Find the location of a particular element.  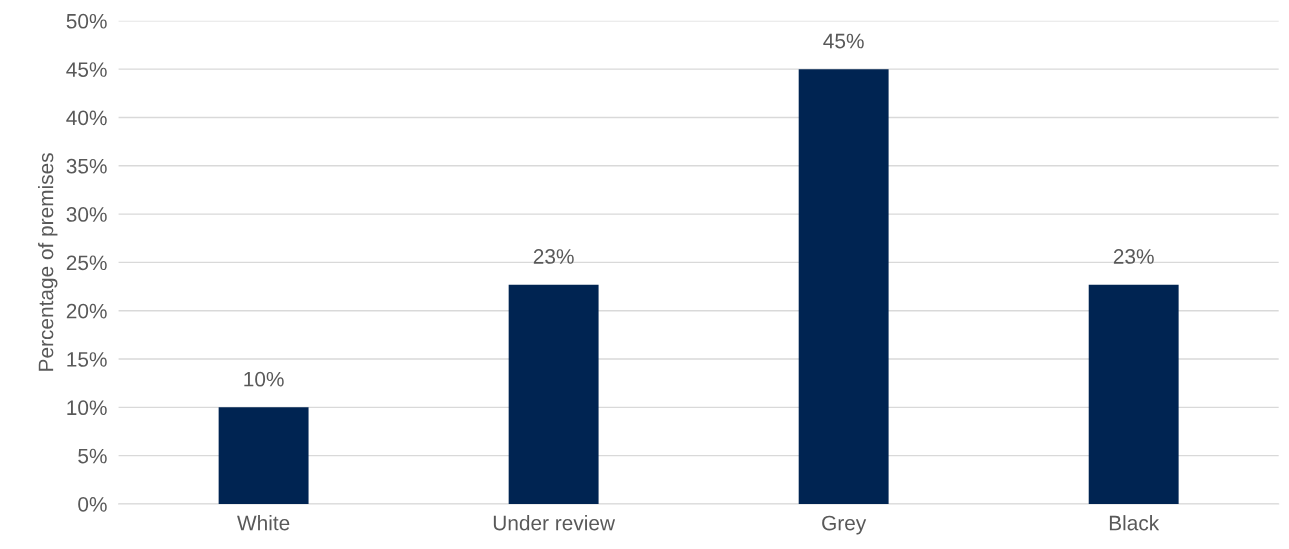

y-tick-label: 40% is located at coordinates (86, 118).